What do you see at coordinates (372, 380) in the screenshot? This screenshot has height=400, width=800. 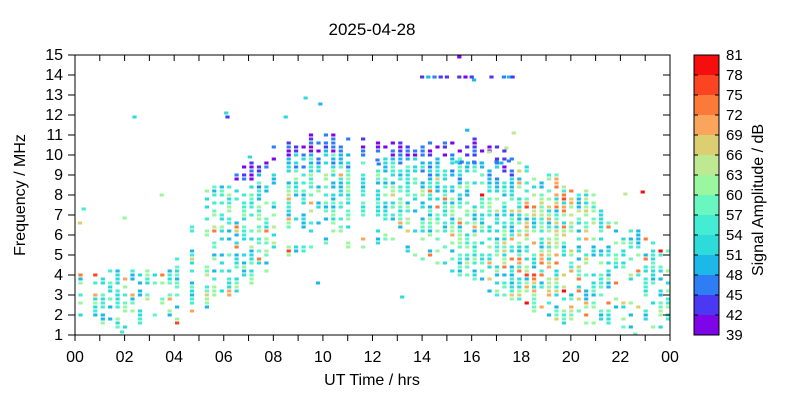 I see `x-axis-label: UT Time / hrs` at bounding box center [372, 380].